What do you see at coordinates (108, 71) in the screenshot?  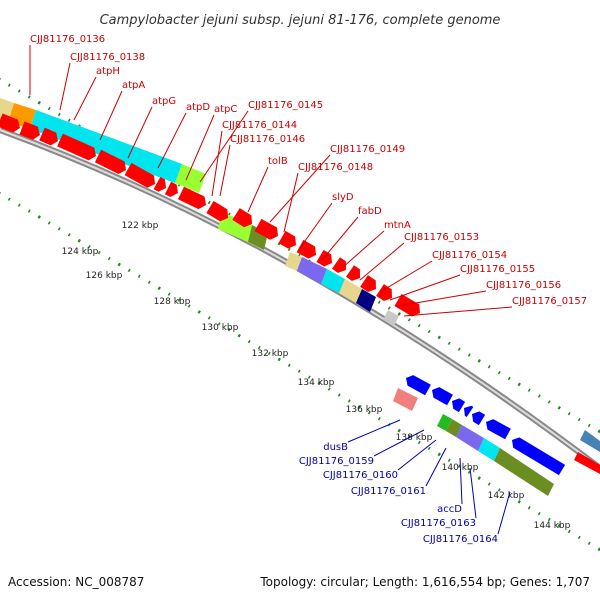 I see `feature-label: atpH` at bounding box center [108, 71].